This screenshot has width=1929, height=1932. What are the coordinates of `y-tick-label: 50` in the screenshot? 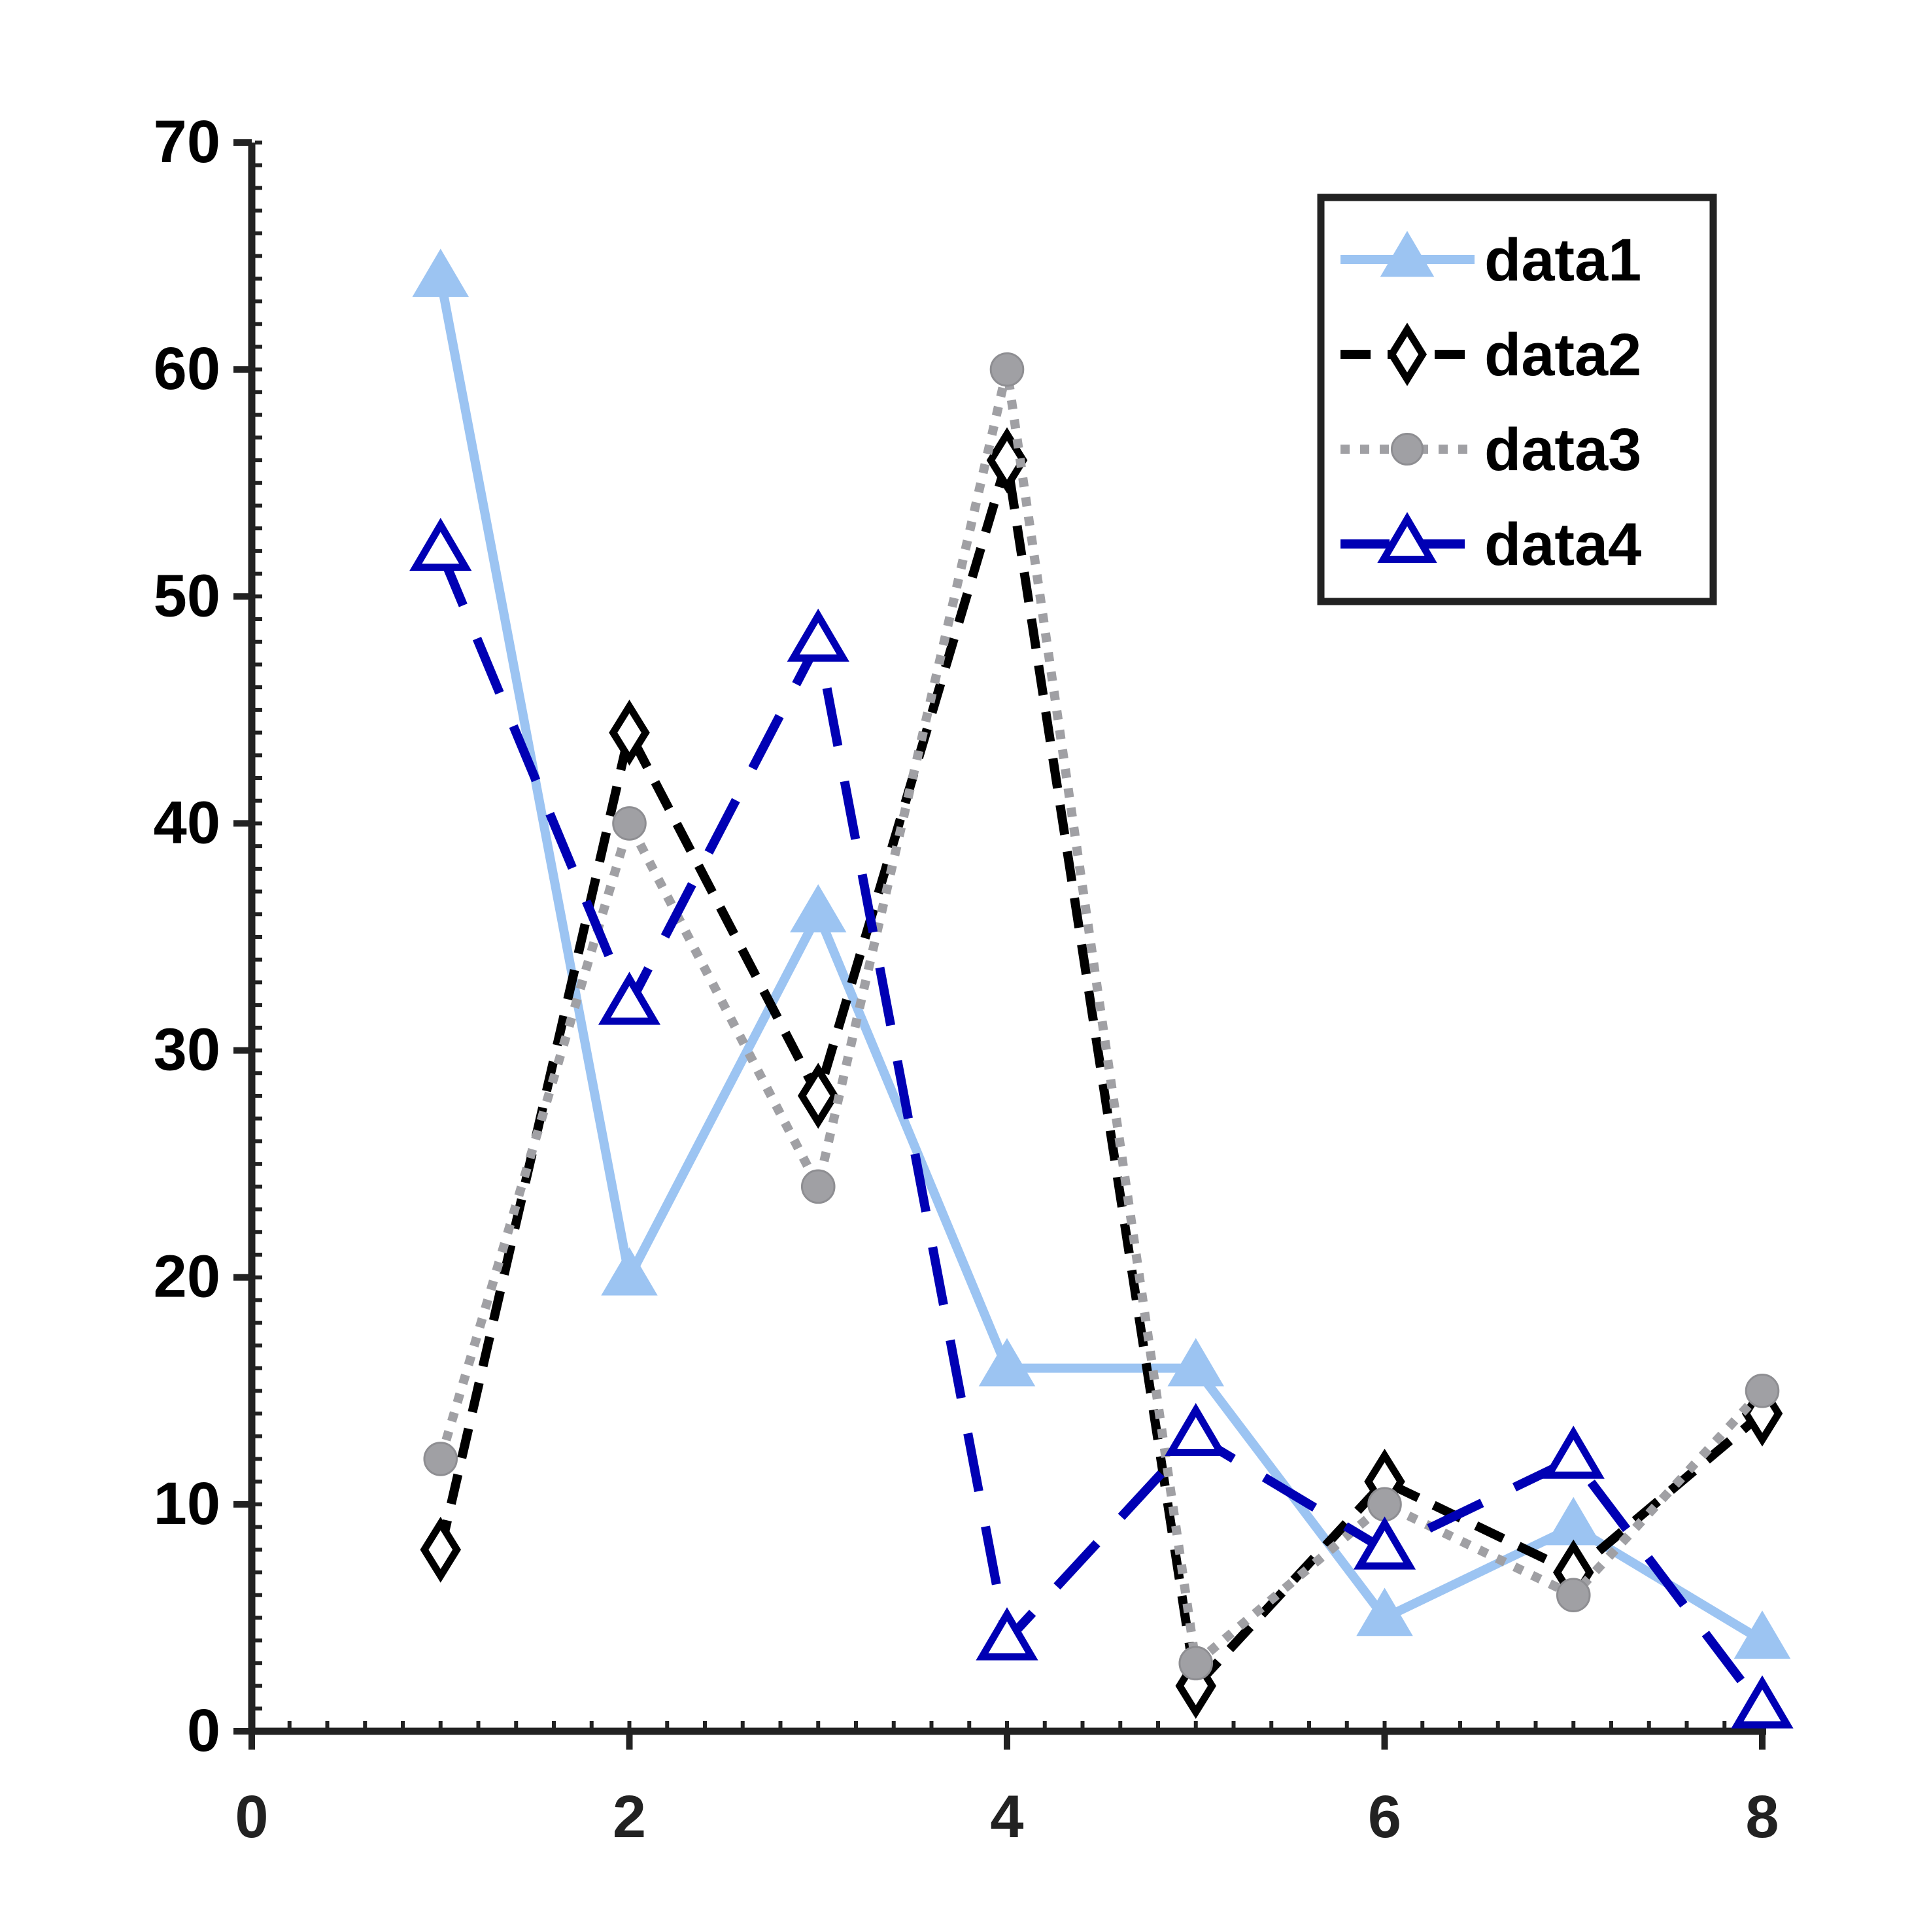 It's located at (187, 595).